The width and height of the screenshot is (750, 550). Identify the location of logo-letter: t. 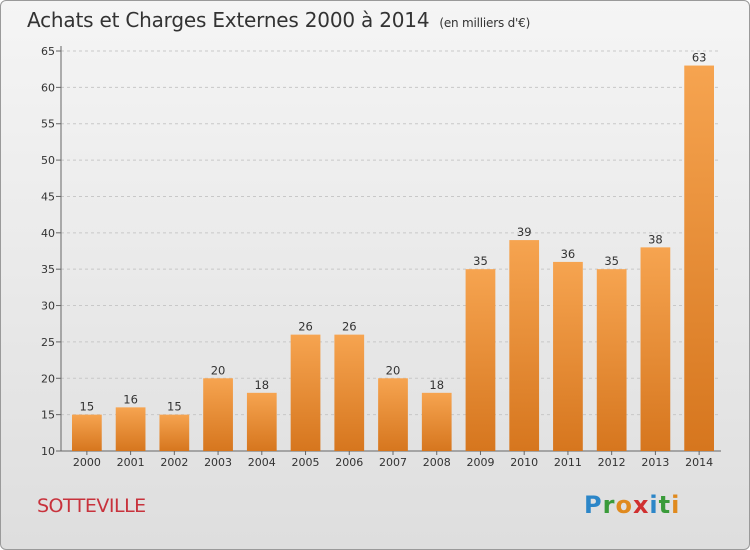
(665, 505).